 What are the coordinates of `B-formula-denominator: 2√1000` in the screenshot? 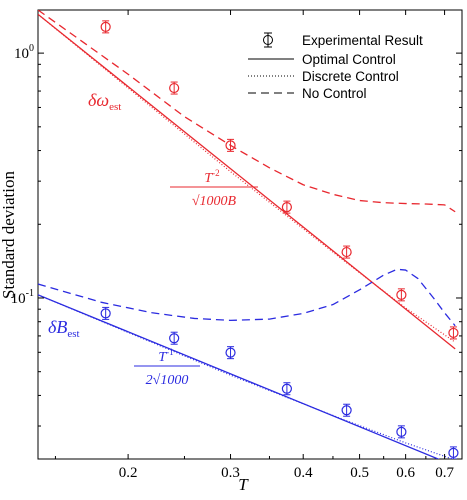 It's located at (167, 380).